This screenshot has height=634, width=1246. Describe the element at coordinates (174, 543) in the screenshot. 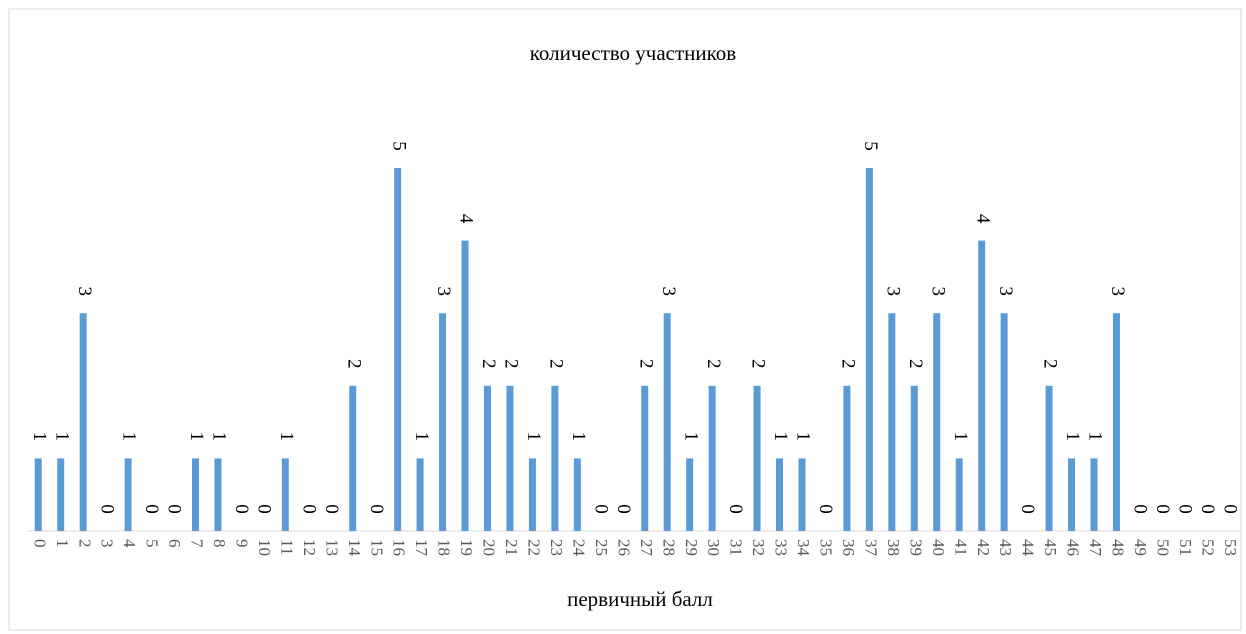

I see `x-tick-label: 6` at that location.